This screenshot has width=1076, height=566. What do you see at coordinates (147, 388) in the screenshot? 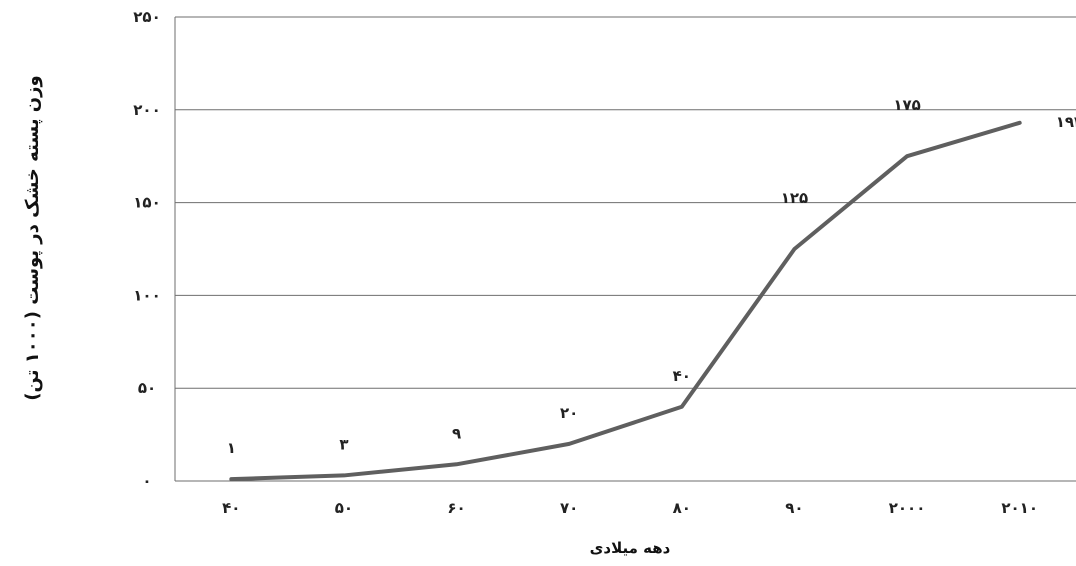
I see `y-tick-label: ۵۰` at bounding box center [147, 388].